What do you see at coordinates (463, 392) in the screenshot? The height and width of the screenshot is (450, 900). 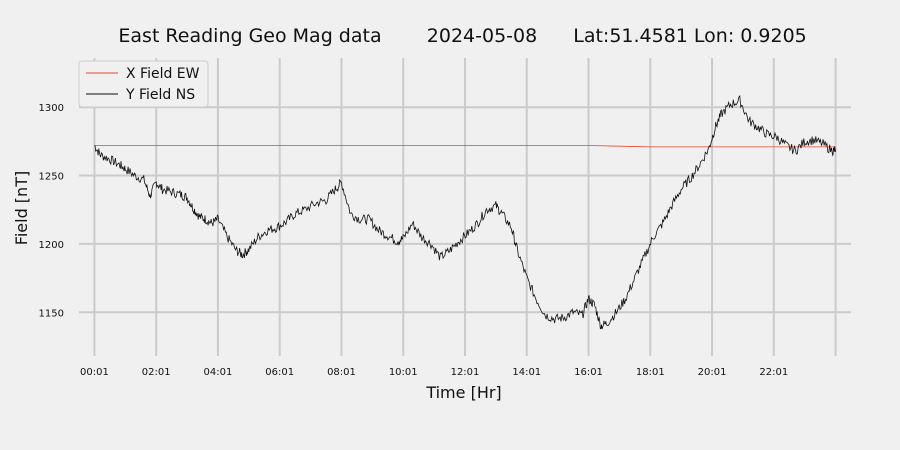 I see `x-axis-label: Time [Hr]` at bounding box center [463, 392].